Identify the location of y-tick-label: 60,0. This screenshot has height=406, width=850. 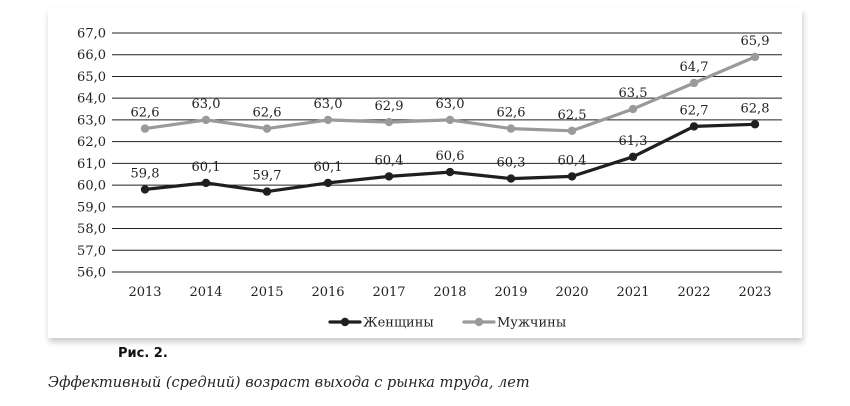
(91, 186).